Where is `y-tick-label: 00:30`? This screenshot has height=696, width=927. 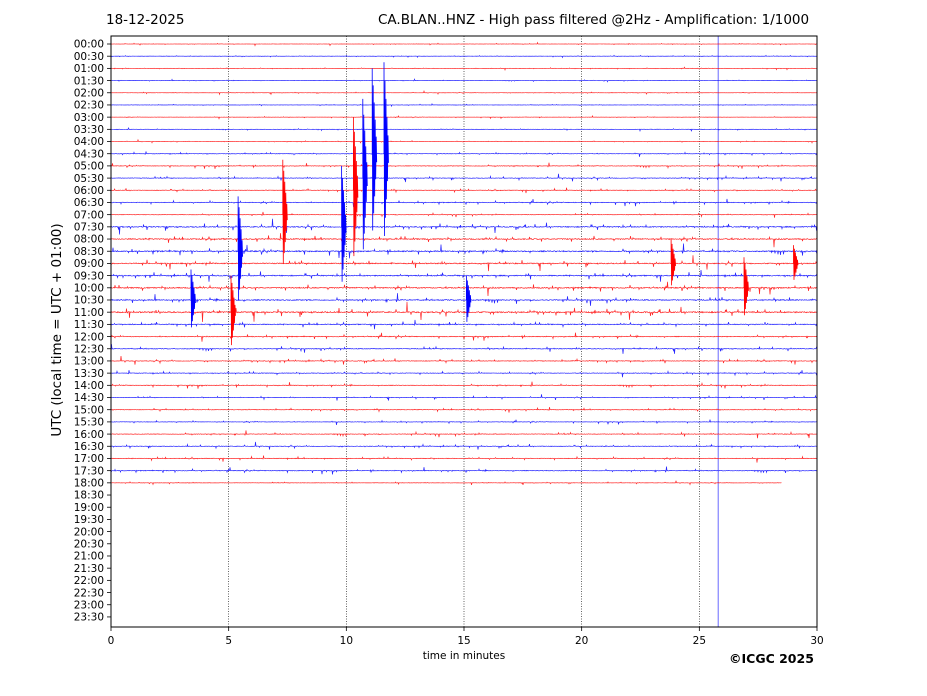 y-tick-label: 00:30 is located at coordinates (89, 57).